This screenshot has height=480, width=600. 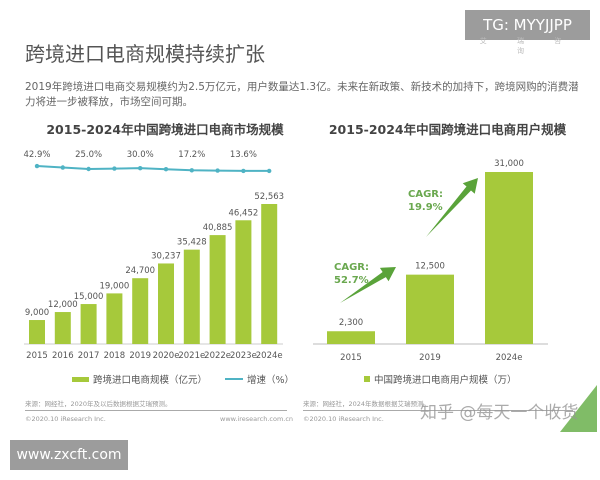 I want to click on x-tick-label: 2021e, so click(x=191, y=356).